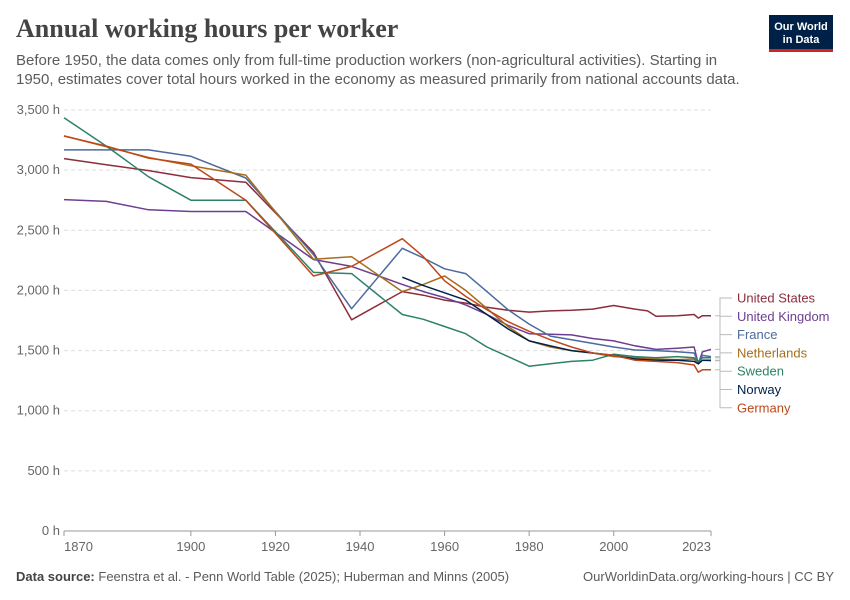 Image resolution: width=850 pixels, height=600 pixels. Describe the element at coordinates (776, 298) in the screenshot. I see `legend-label-united-states: United States` at that location.